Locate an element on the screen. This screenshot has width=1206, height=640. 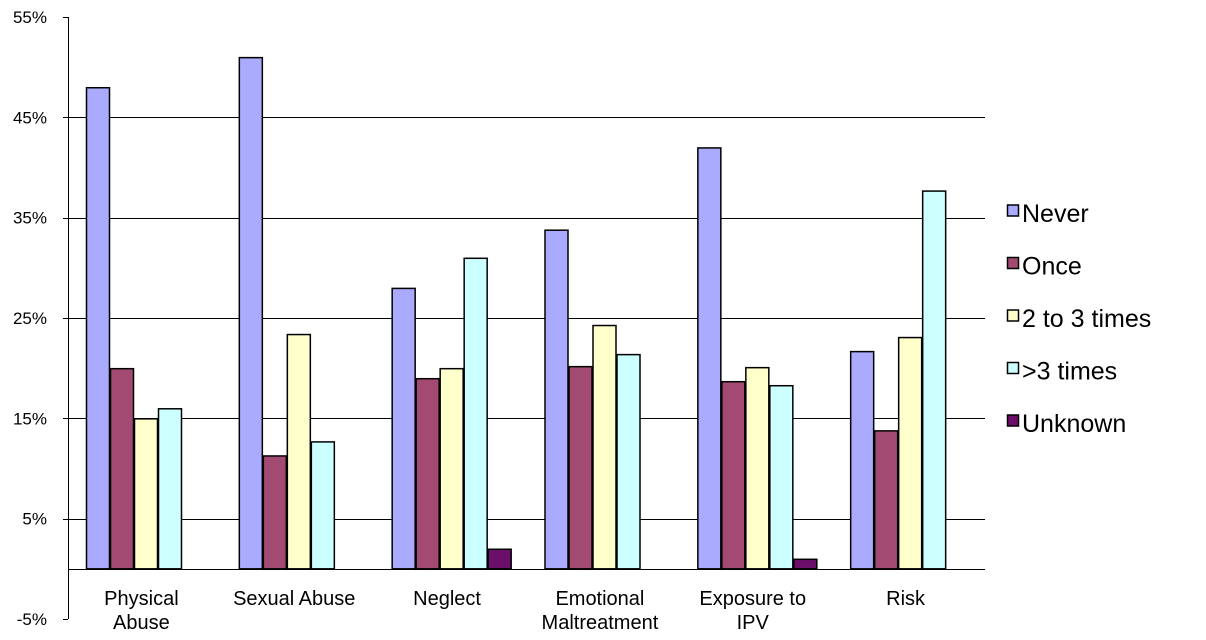
x-tick-label: Neglect is located at coordinates (447, 599).